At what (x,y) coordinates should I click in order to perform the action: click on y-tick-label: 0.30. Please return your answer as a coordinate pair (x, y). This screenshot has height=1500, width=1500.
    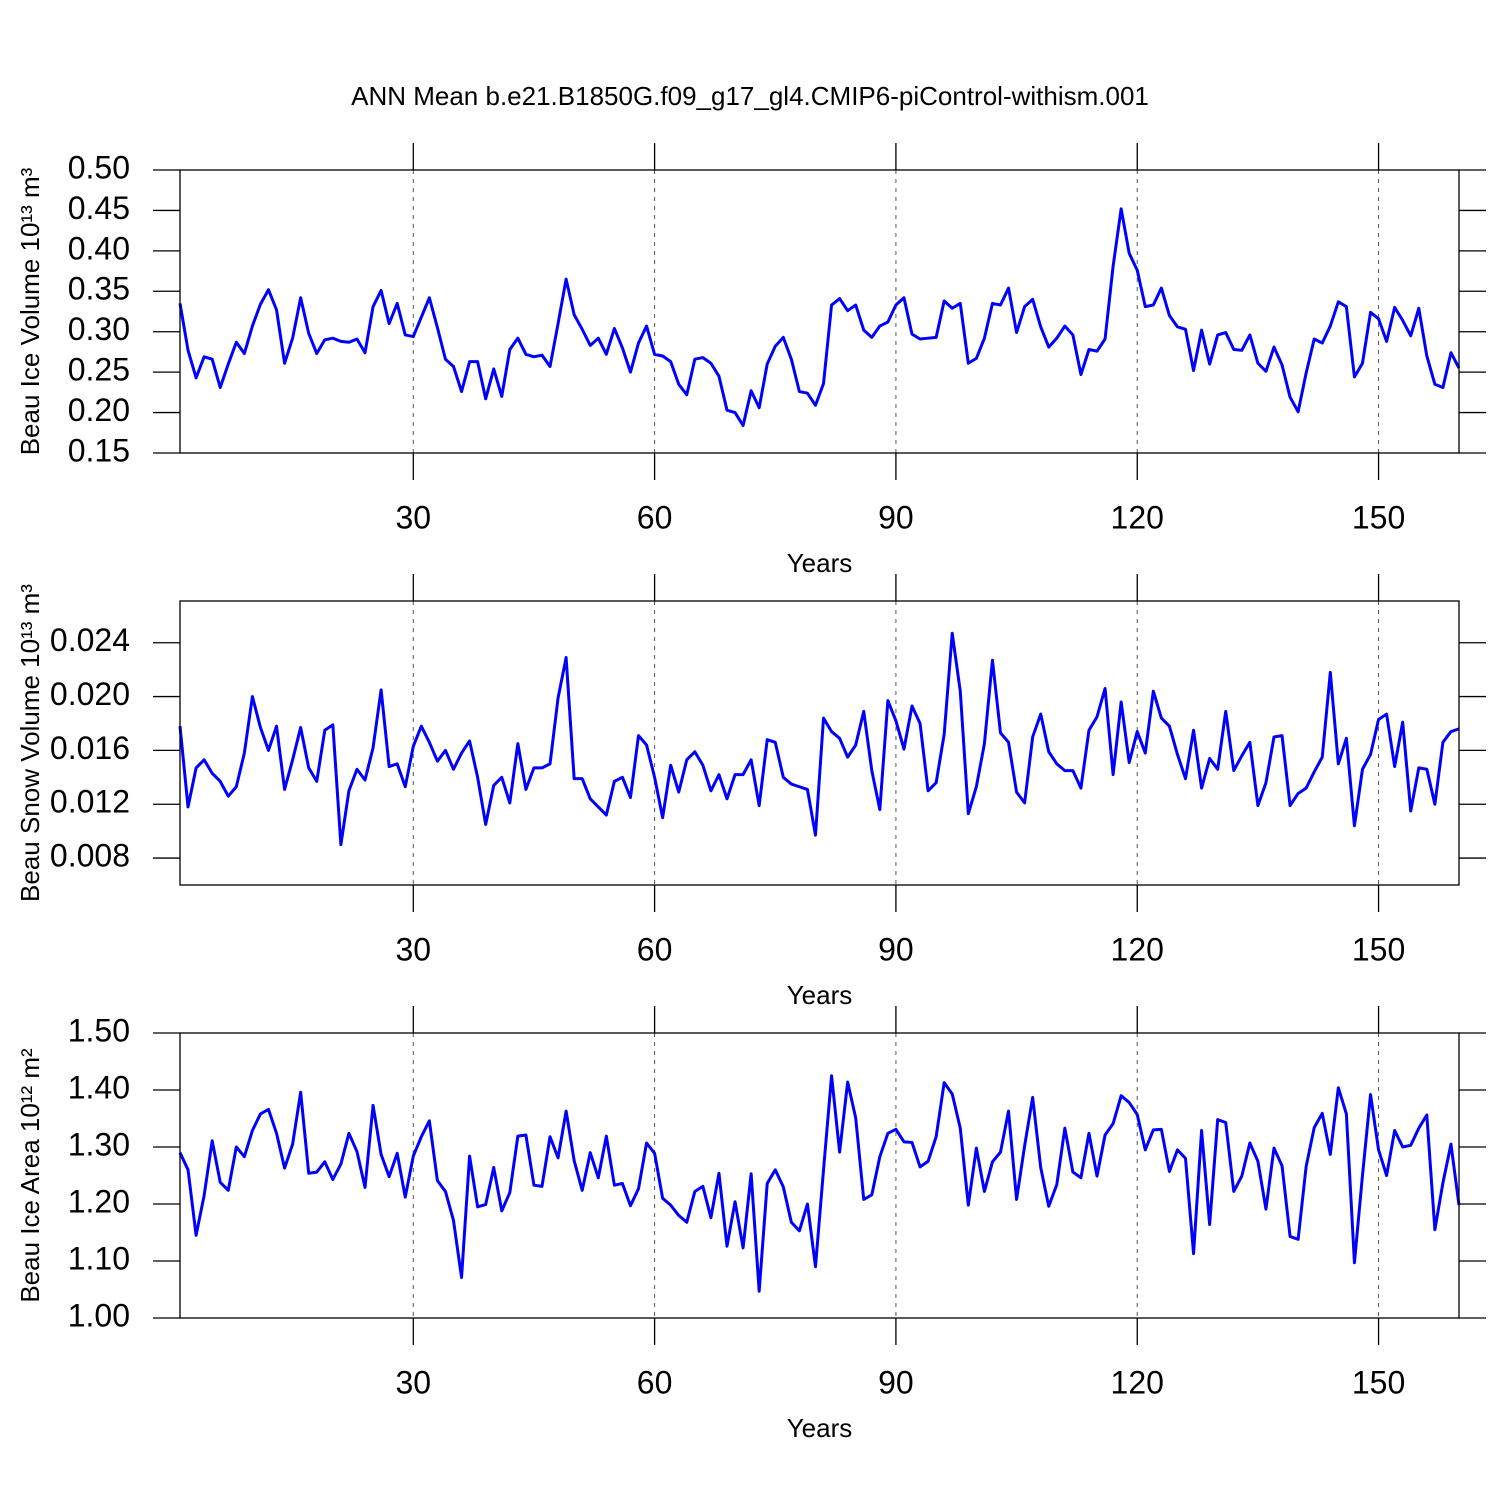
    Looking at the image, I should click on (99, 329).